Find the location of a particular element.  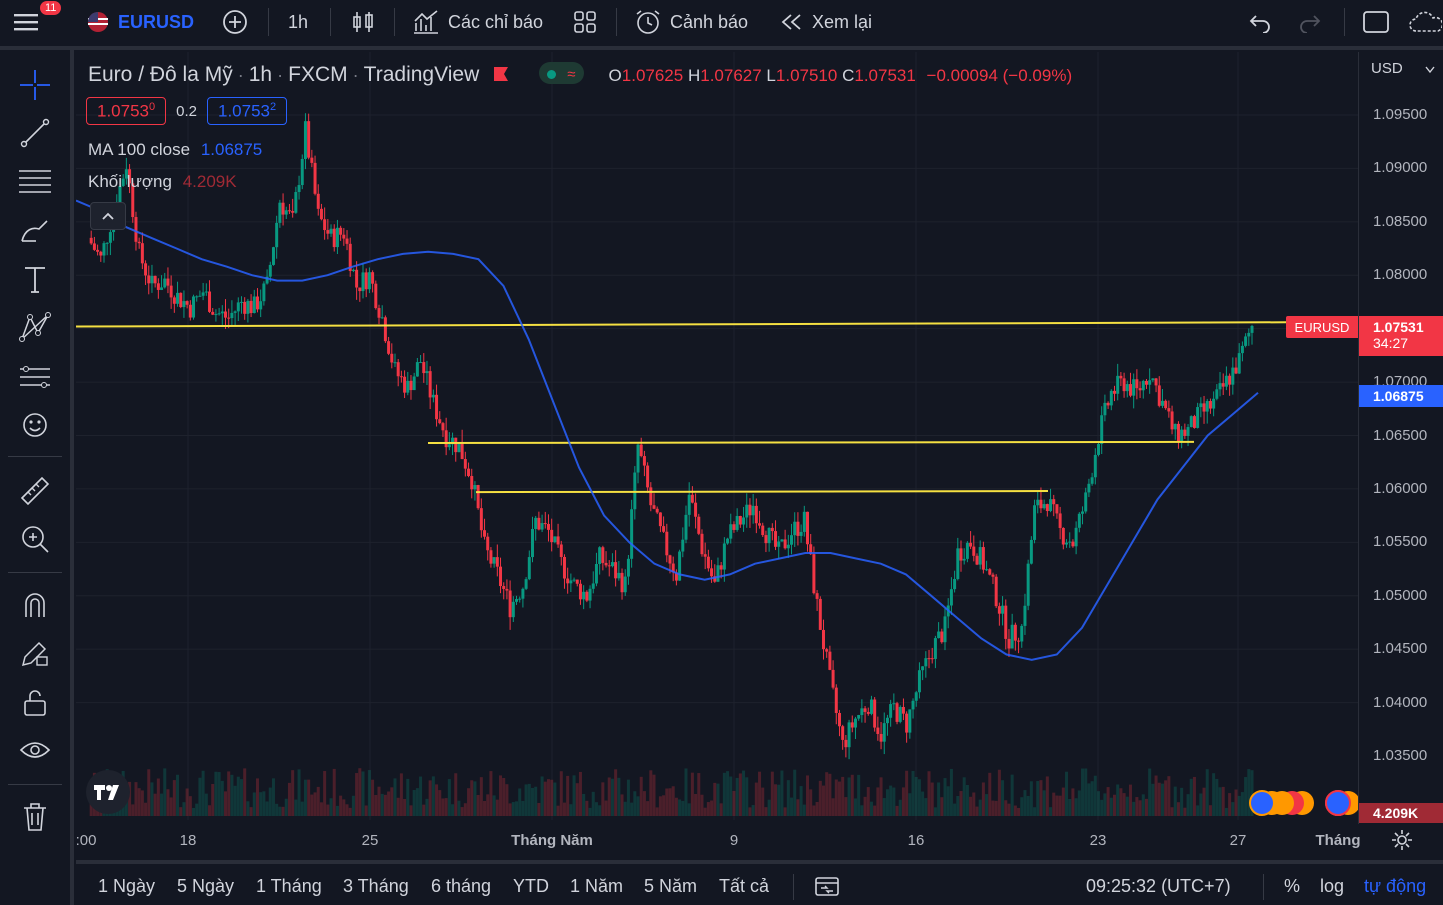

range-6m: 6 tháng is located at coordinates (461, 886).